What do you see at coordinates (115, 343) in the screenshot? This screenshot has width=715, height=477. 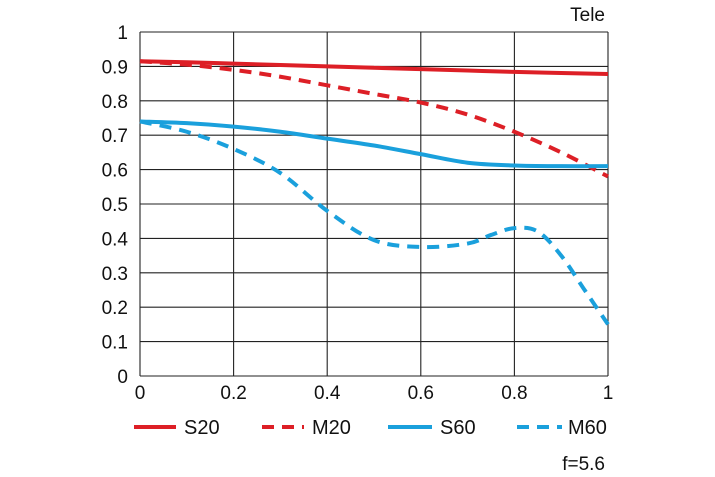 I see `y-tick-label: 0.1` at bounding box center [115, 343].